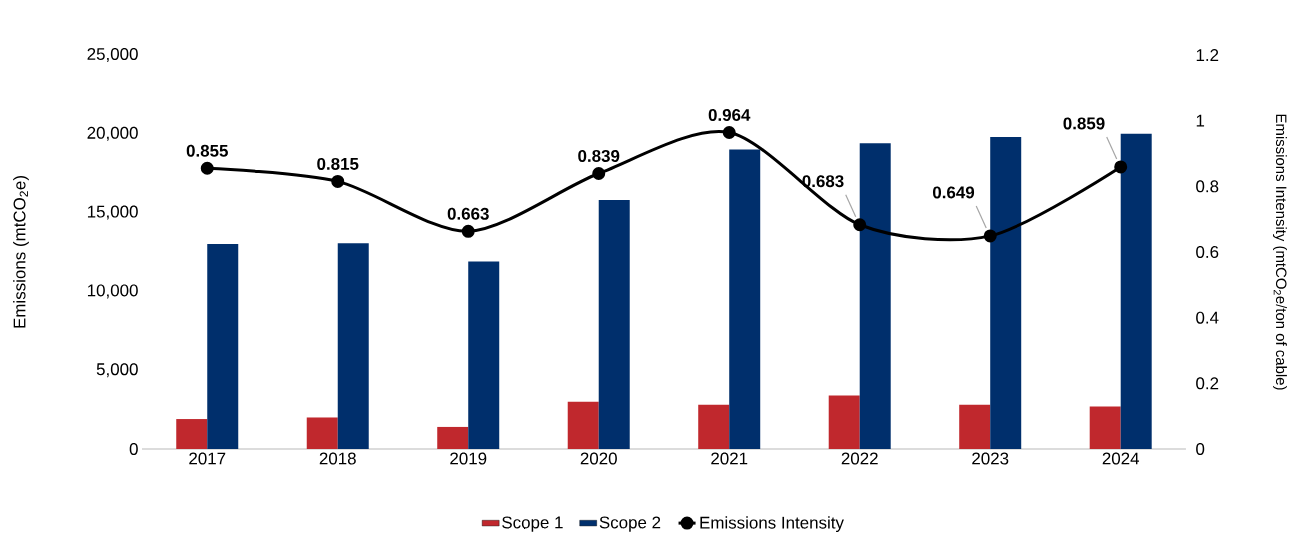 Image resolution: width=1290 pixels, height=560 pixels. I want to click on x-tick-label: 2020, so click(598, 458).